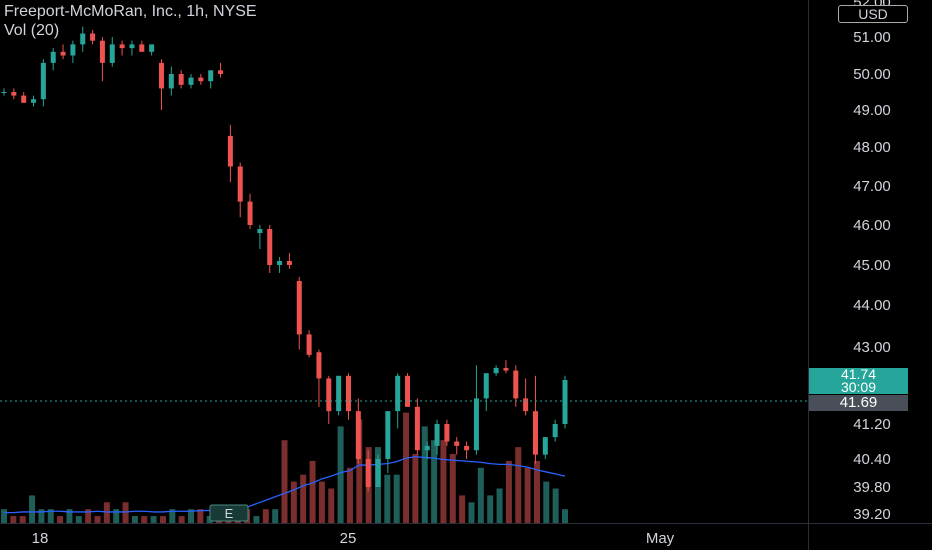 The height and width of the screenshot is (550, 932). I want to click on price-label: 51.00, so click(872, 37).